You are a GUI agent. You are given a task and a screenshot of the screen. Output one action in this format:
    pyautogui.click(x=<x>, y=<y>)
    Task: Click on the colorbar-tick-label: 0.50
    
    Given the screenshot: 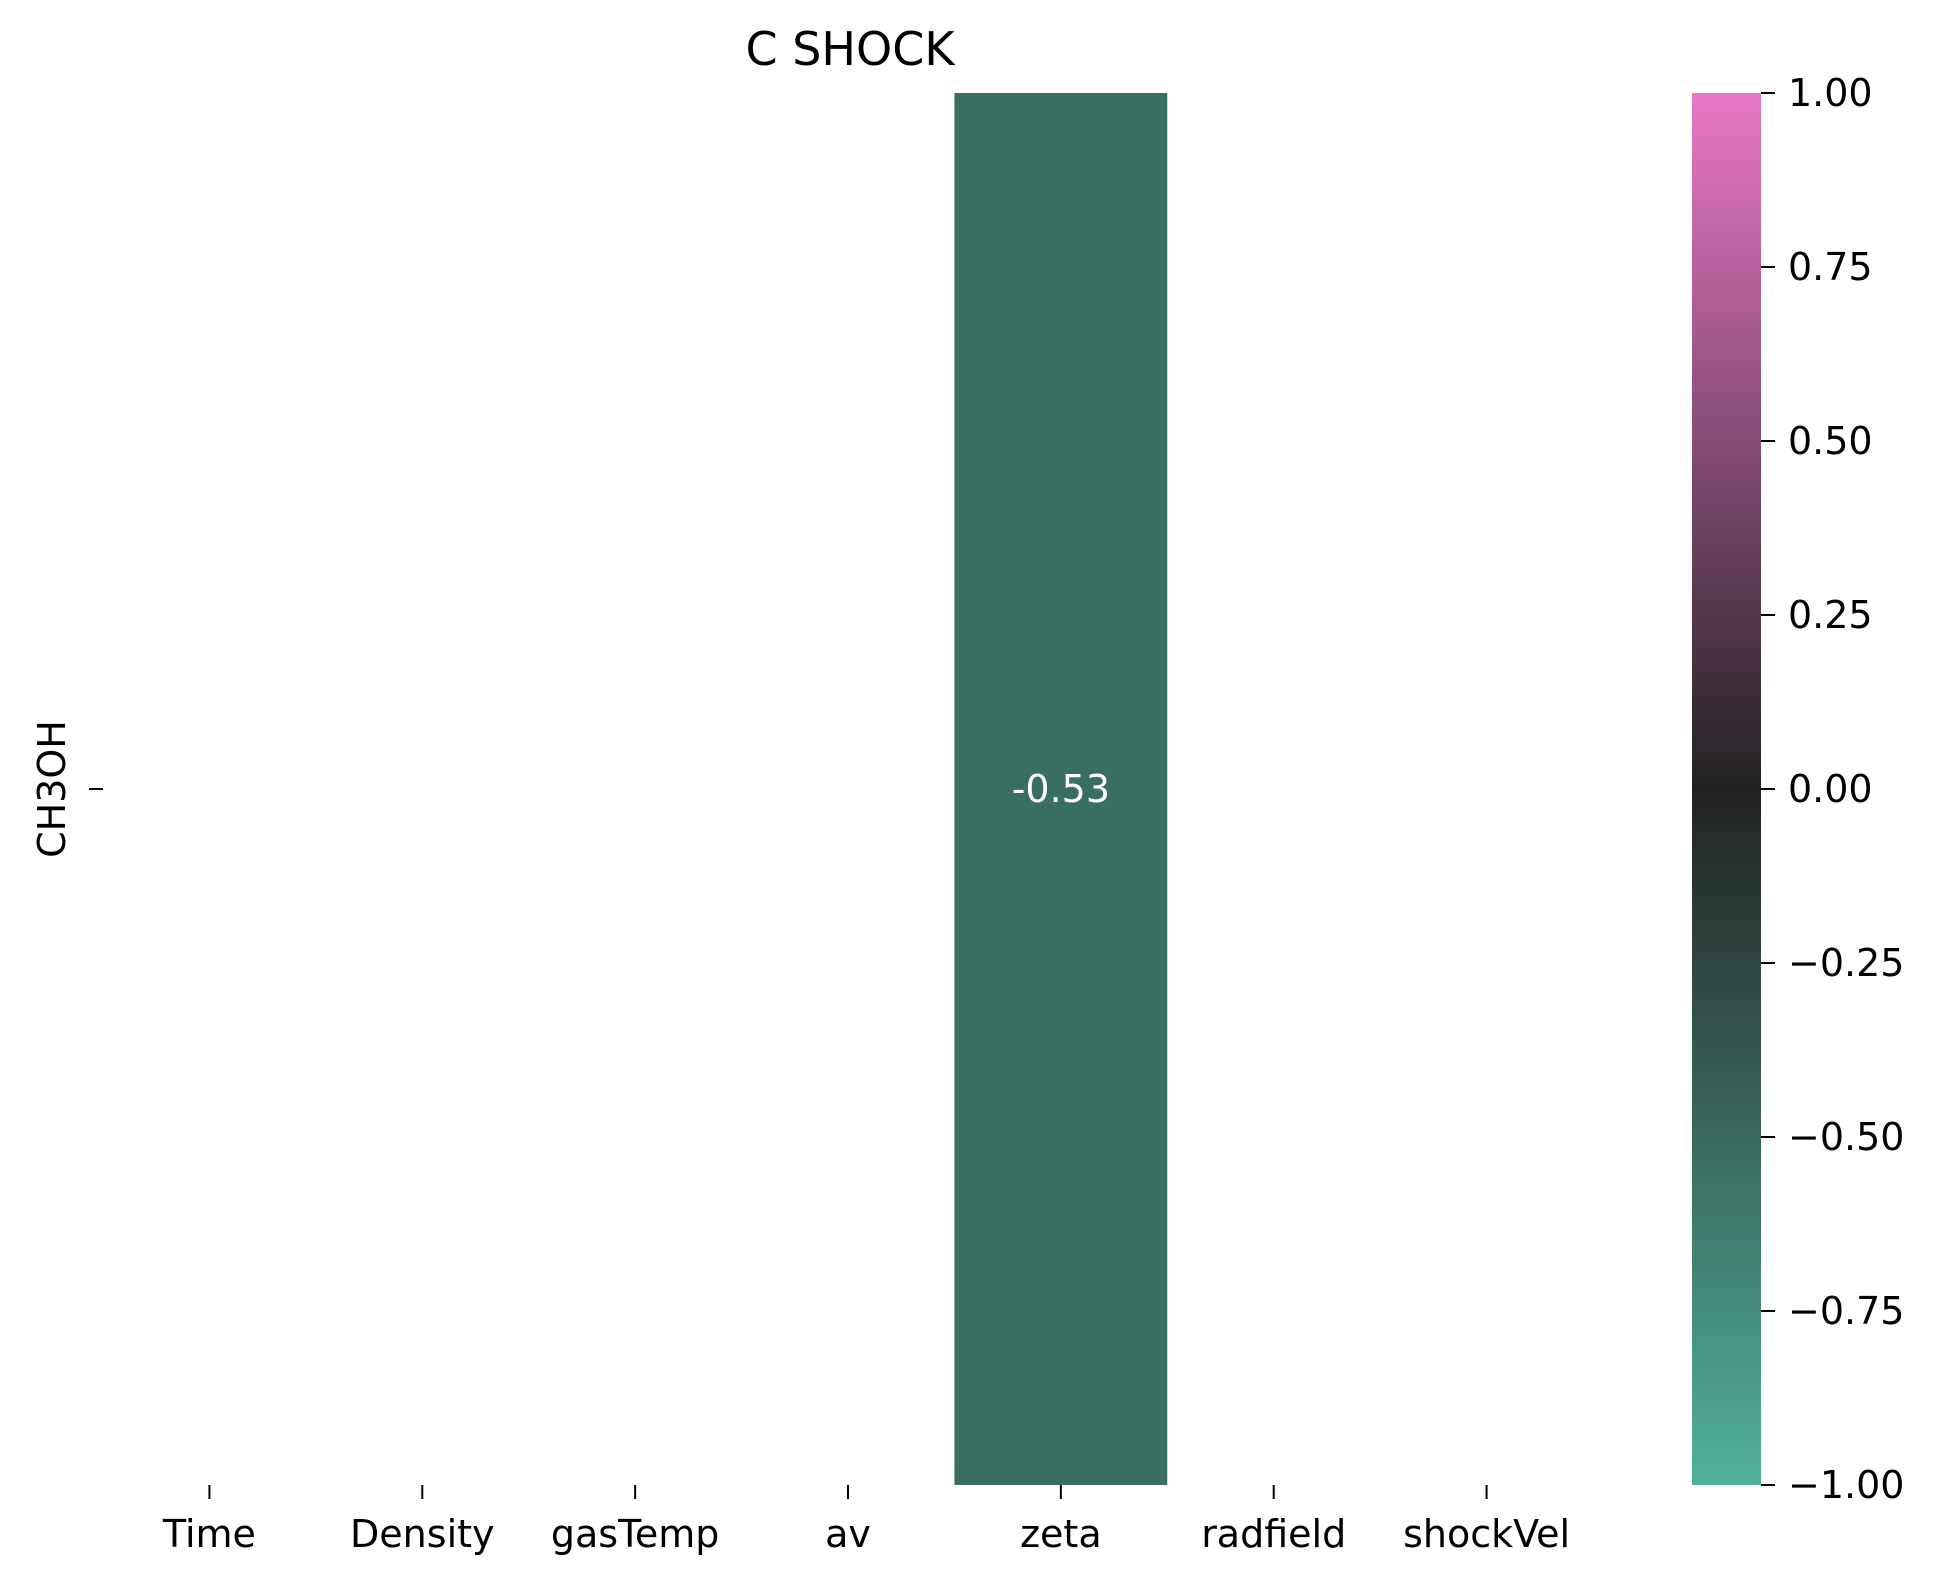 What is the action you would take?
    pyautogui.click(x=1830, y=441)
    